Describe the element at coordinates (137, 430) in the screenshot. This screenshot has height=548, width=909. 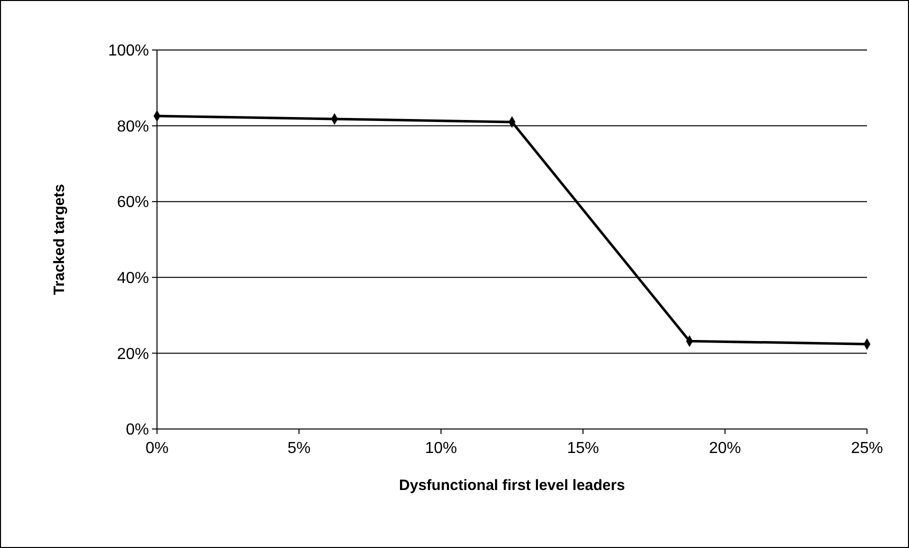
I see `y-tick-label: 0%` at that location.